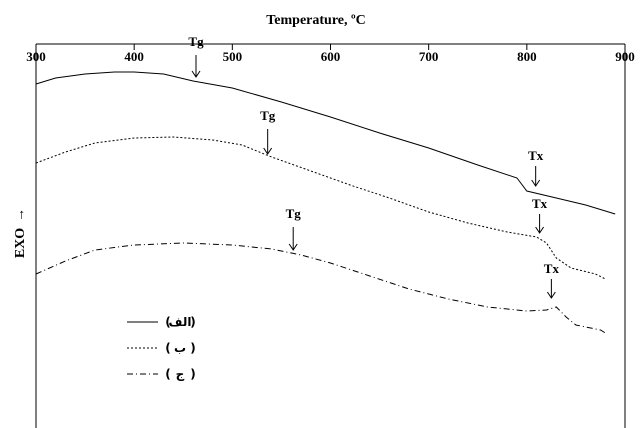 Image resolution: width=642 pixels, height=428 pixels. I want to click on y-axis-title: EXO, so click(20, 243).